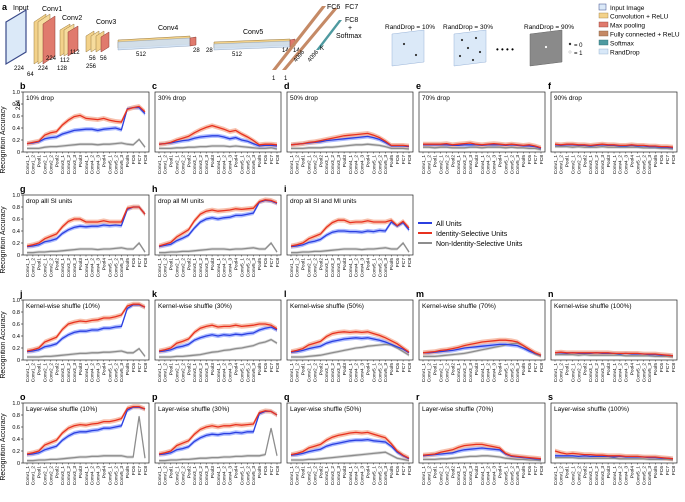 Image resolution: width=685 pixels, height=502 pixels. I want to click on y-tick-label: 1.0, so click(16, 196).